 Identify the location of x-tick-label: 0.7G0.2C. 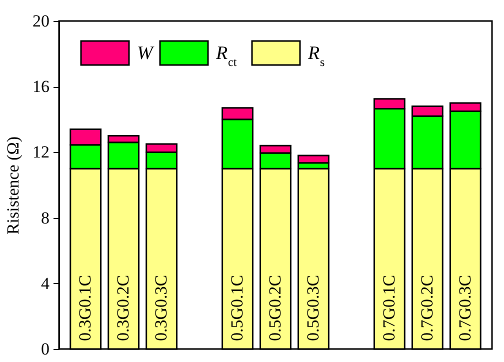
(426, 307).